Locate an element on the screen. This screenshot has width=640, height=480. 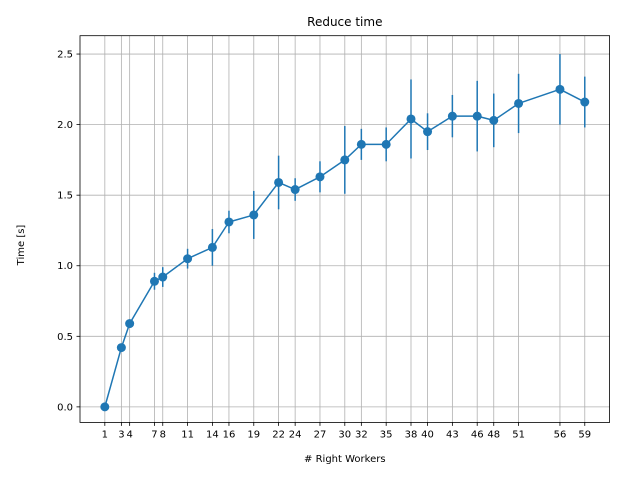
x-tick-label: 43 is located at coordinates (452, 434).